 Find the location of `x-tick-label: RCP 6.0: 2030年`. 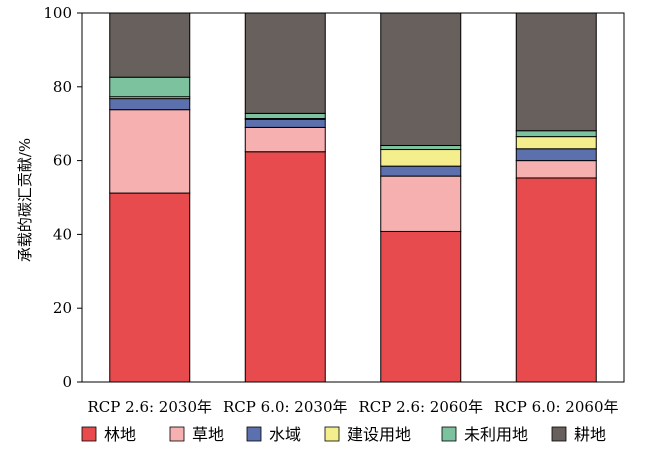

x-tick-label: RCP 6.0: 2030年 is located at coordinates (285, 407).